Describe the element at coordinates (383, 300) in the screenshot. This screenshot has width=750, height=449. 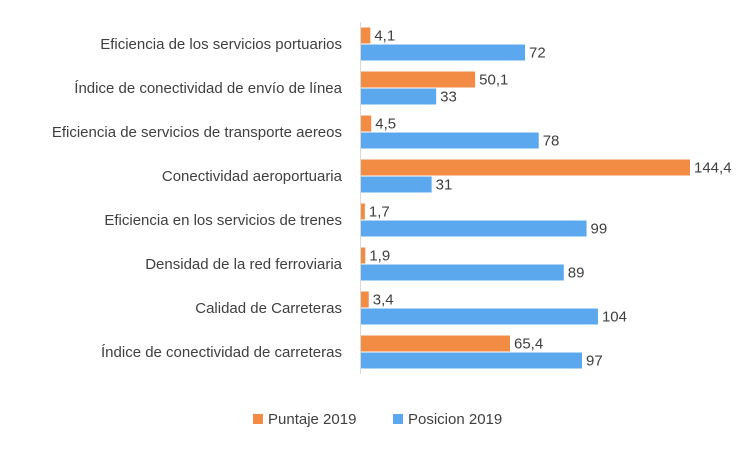
I see `data-label-puntaje-2019-calidad-de-carreteras: 3,4` at that location.